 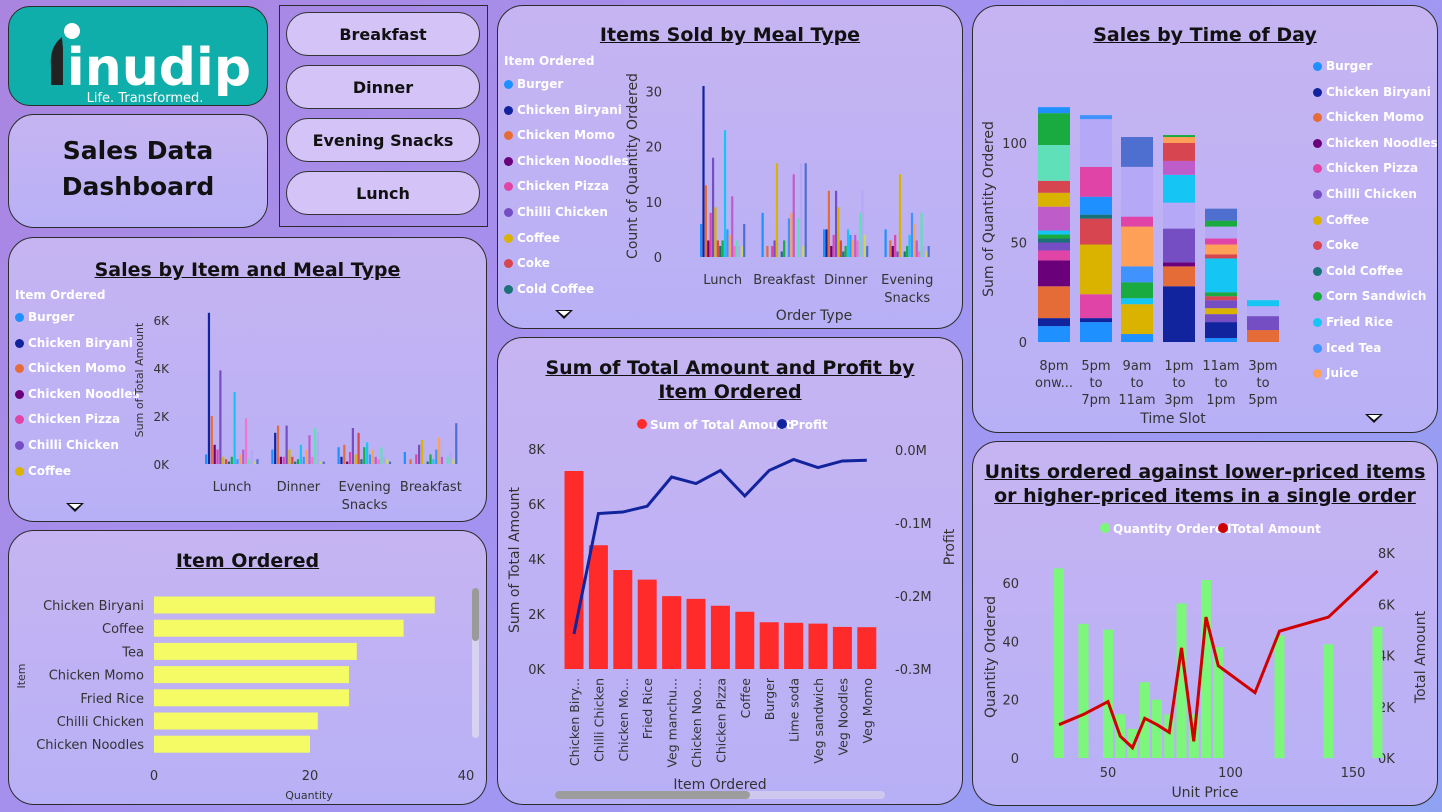 What do you see at coordinates (383, 140) in the screenshot?
I see `slicer-button-evening-snacks: Evening Snacks` at bounding box center [383, 140].